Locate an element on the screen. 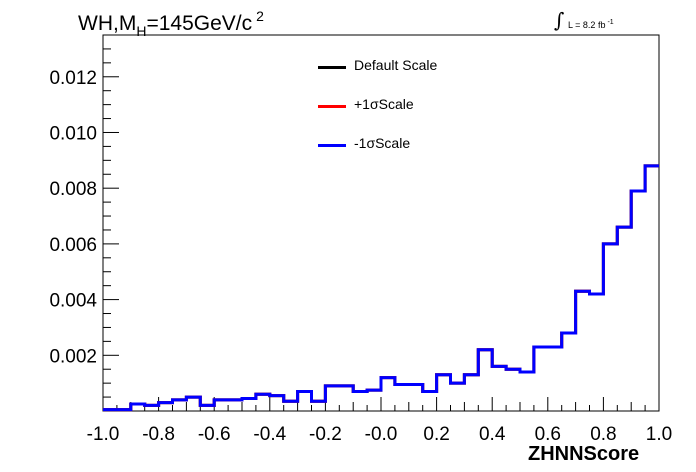 The height and width of the screenshot is (472, 696). luminosity-superscript: -1 is located at coordinates (610, 22).